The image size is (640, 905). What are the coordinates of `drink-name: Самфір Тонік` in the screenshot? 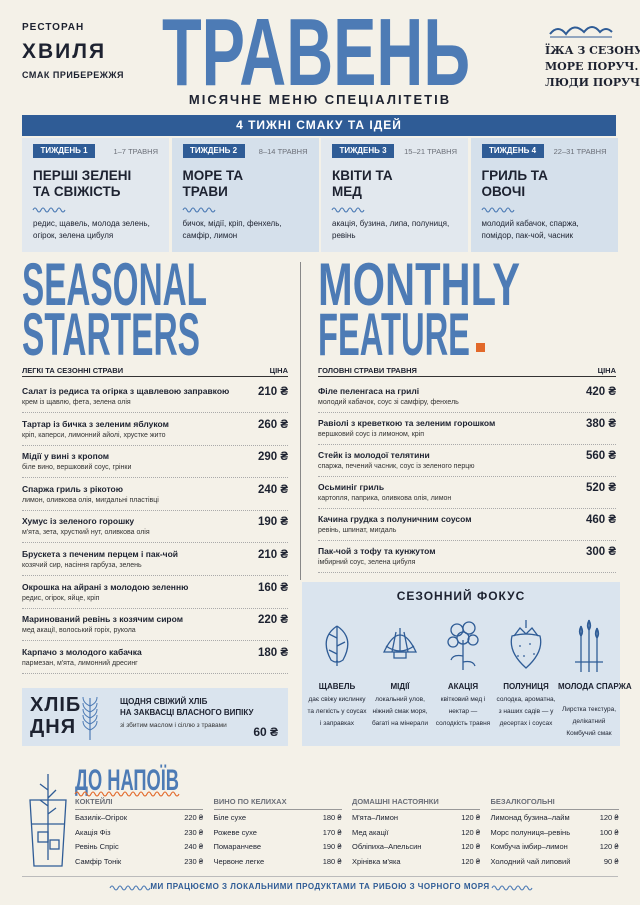 It's located at (98, 861).